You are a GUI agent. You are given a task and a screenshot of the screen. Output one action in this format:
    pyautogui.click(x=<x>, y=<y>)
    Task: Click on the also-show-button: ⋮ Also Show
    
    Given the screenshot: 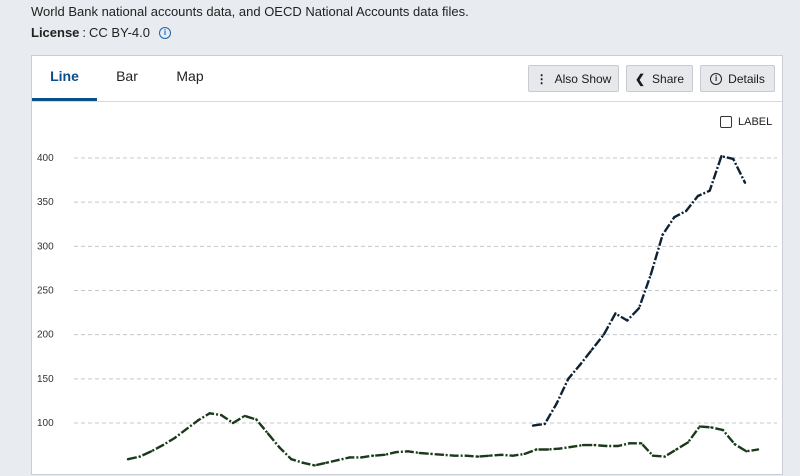 What is the action you would take?
    pyautogui.click(x=573, y=78)
    